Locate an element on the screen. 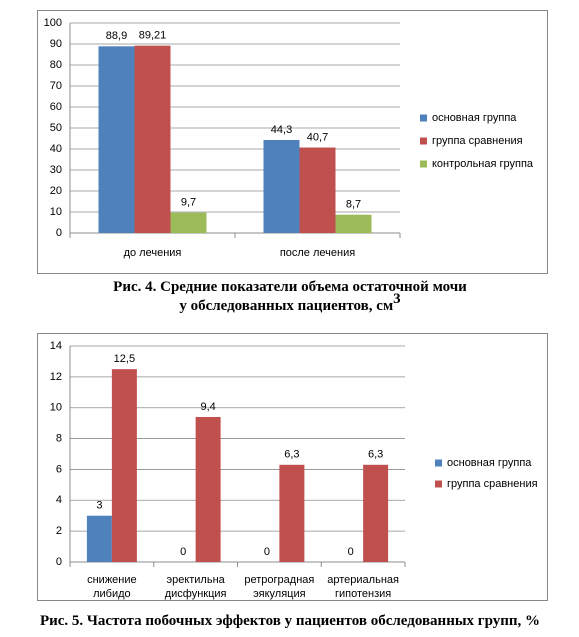  data-label: 89,21 is located at coordinates (153, 36).